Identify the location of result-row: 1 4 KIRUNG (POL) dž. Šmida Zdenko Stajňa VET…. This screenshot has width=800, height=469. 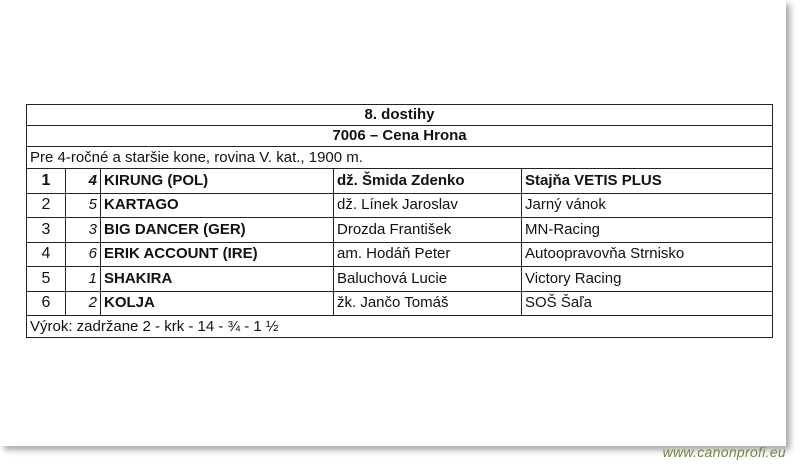
(399, 181).